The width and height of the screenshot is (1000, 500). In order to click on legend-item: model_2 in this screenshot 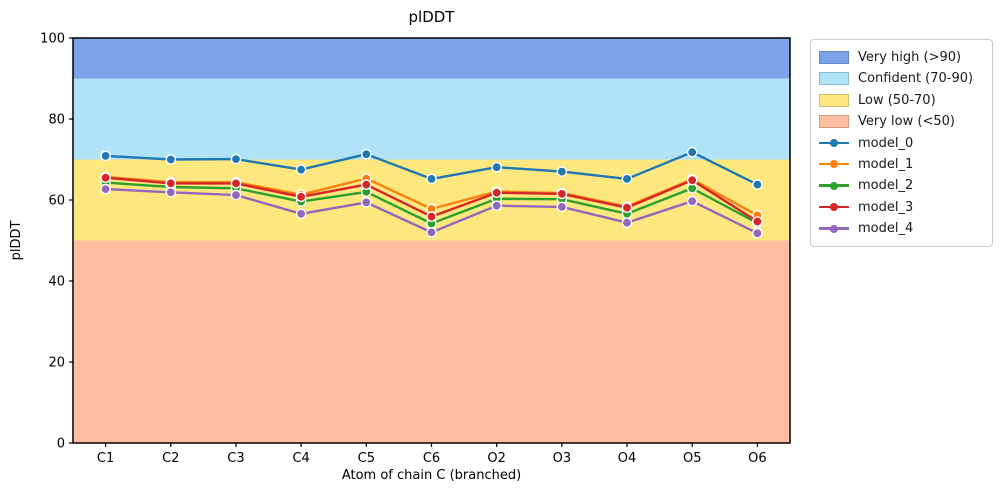, I will do `click(901, 185)`.